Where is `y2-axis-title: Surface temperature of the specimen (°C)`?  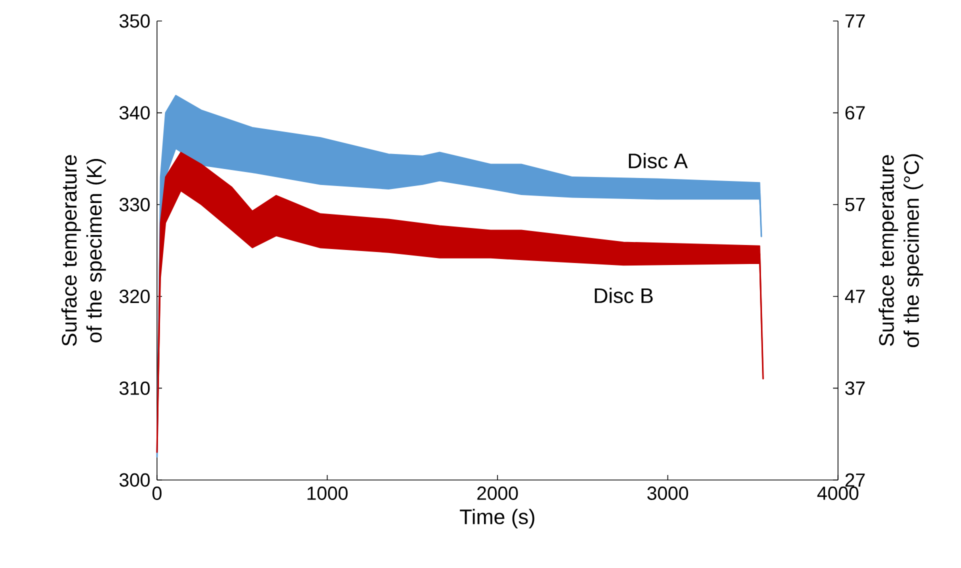 y2-axis-title: Surface temperature of the specimen (°C) is located at coordinates (901, 251).